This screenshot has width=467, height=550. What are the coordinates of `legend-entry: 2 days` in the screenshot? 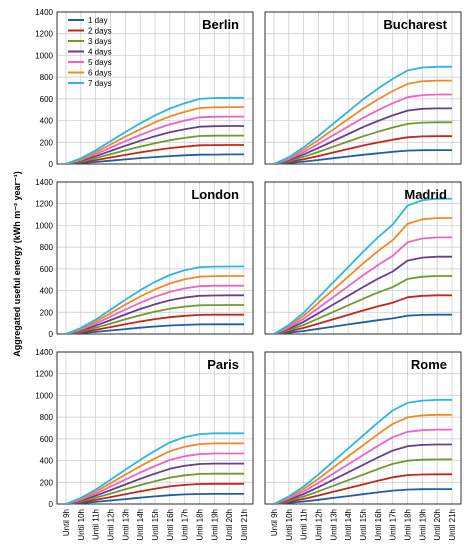 It's located at (100, 31).